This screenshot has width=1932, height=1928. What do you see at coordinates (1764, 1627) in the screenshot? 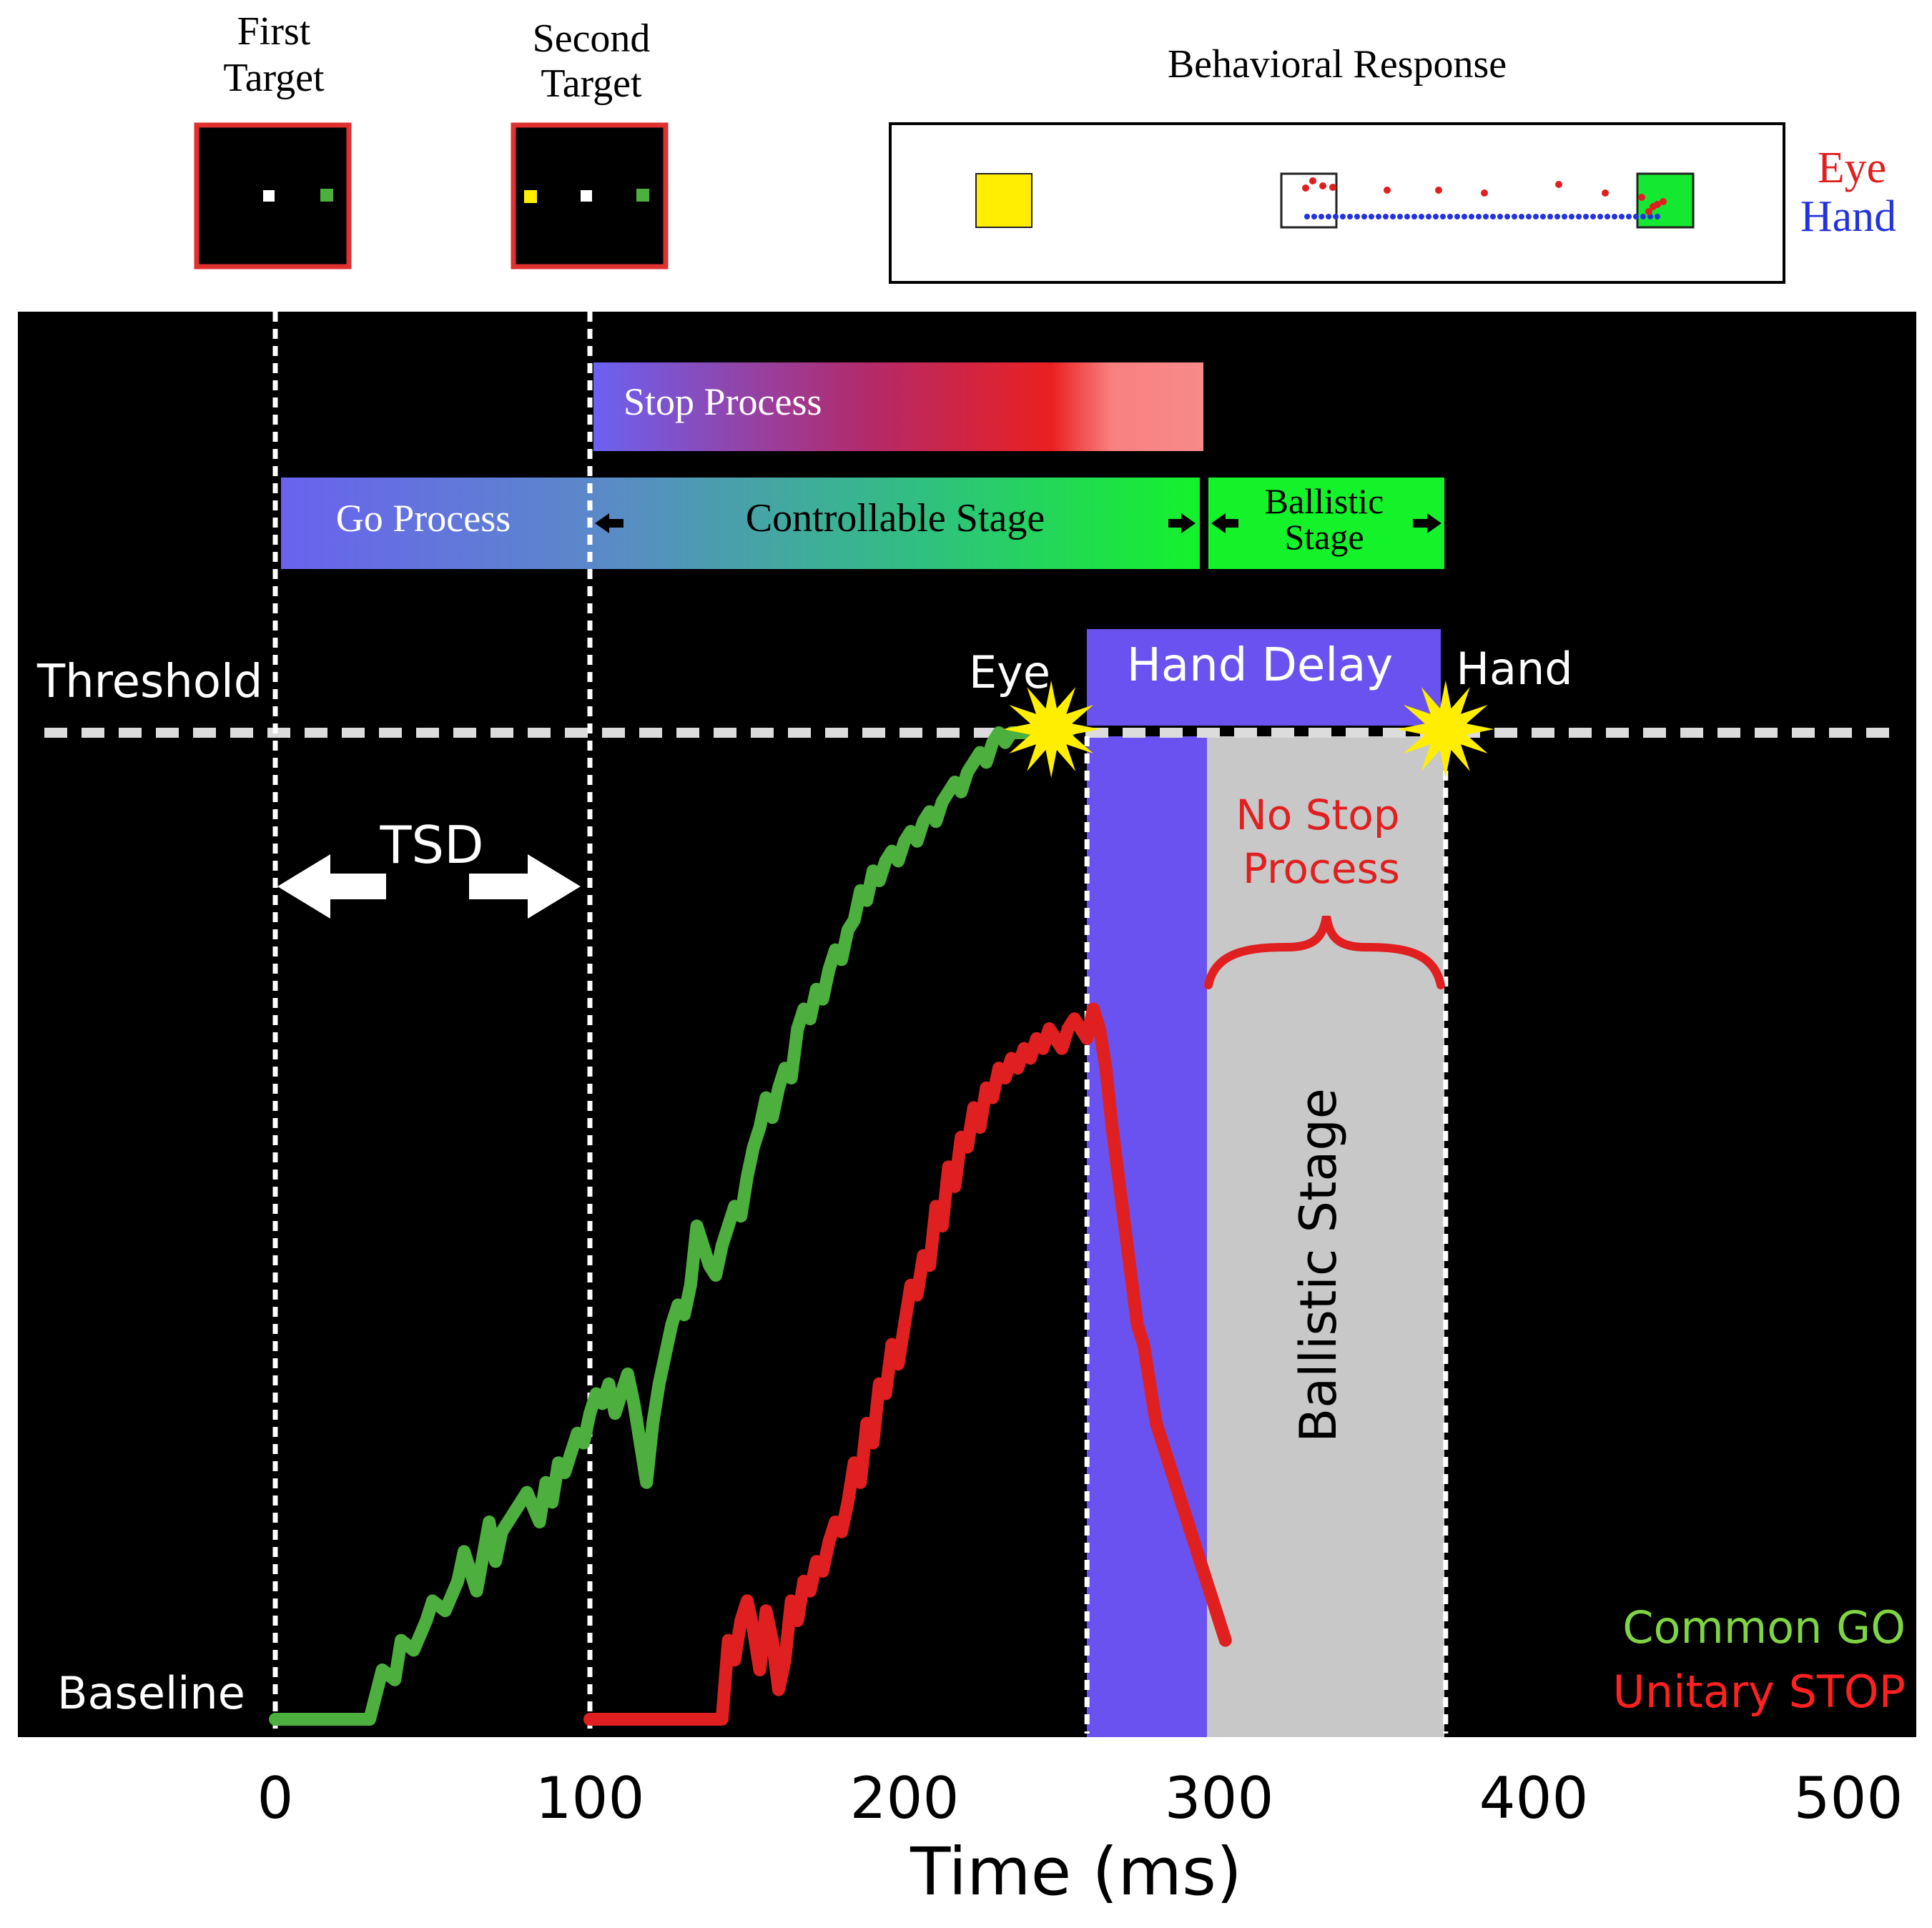
I see `legend-go: Common GO` at bounding box center [1764, 1627].